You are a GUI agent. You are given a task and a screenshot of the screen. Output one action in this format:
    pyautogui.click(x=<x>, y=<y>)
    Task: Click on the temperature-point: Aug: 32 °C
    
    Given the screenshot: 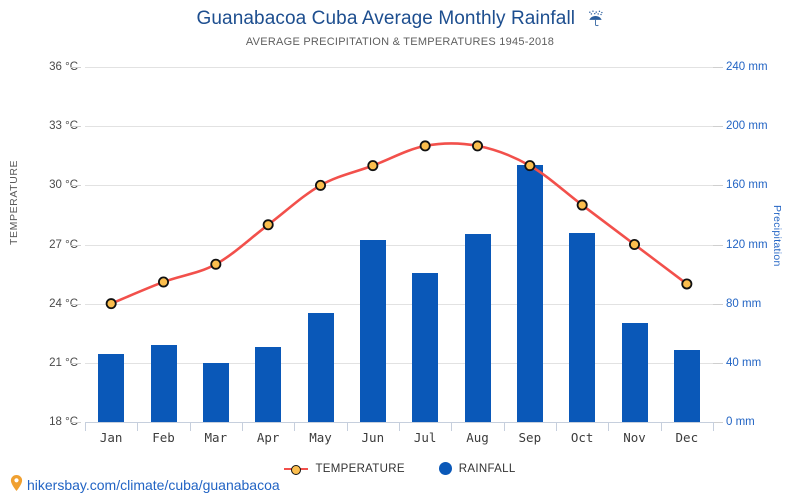 What is the action you would take?
    pyautogui.click(x=477, y=146)
    